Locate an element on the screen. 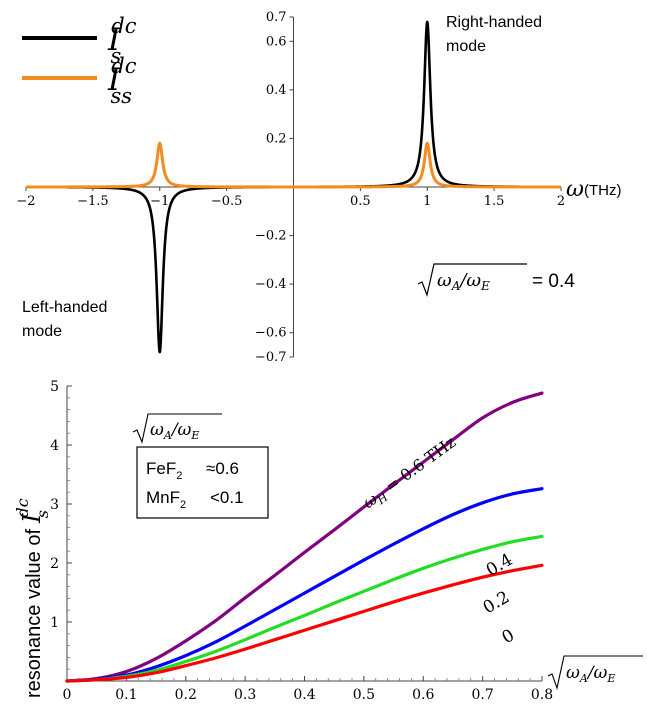 This screenshot has width=647, height=704. y-tick-label: 1 is located at coordinates (54, 623).